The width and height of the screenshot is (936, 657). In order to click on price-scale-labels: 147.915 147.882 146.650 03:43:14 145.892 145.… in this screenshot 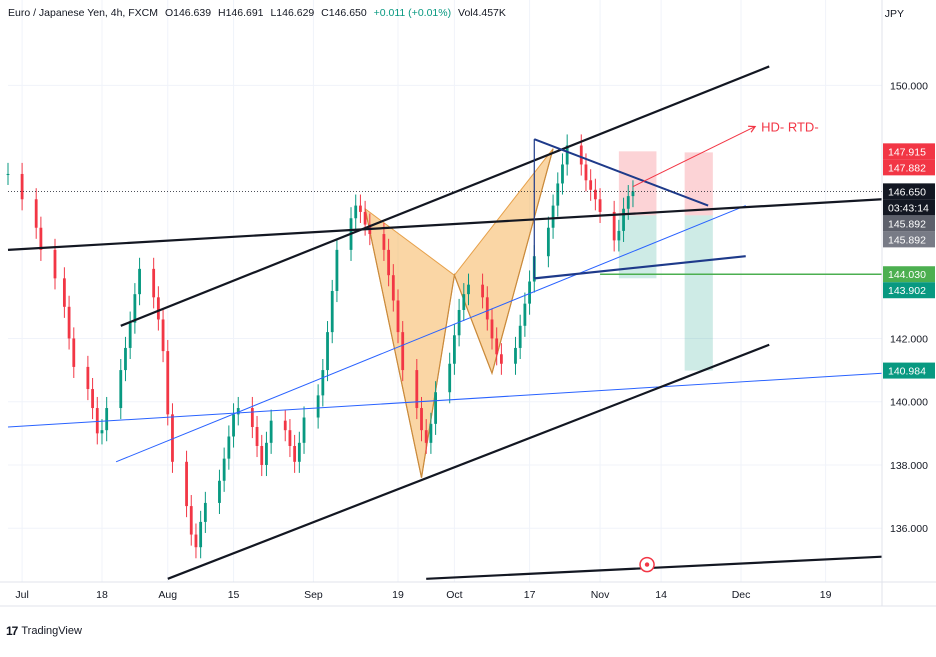, I will do `click(909, 261)`.